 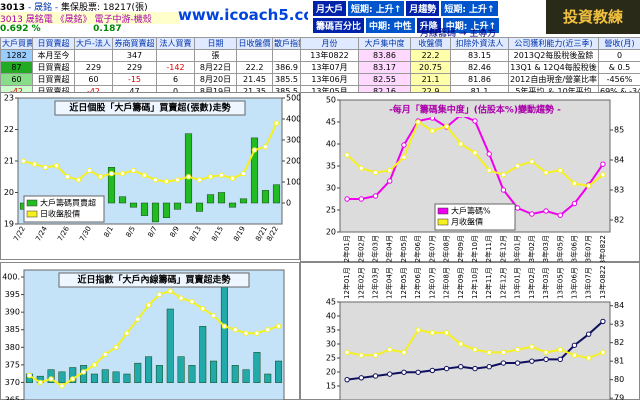 What do you see at coordinates (384, 43) in the screenshot?
I see `column-header: 大戶集中度` at bounding box center [384, 43].